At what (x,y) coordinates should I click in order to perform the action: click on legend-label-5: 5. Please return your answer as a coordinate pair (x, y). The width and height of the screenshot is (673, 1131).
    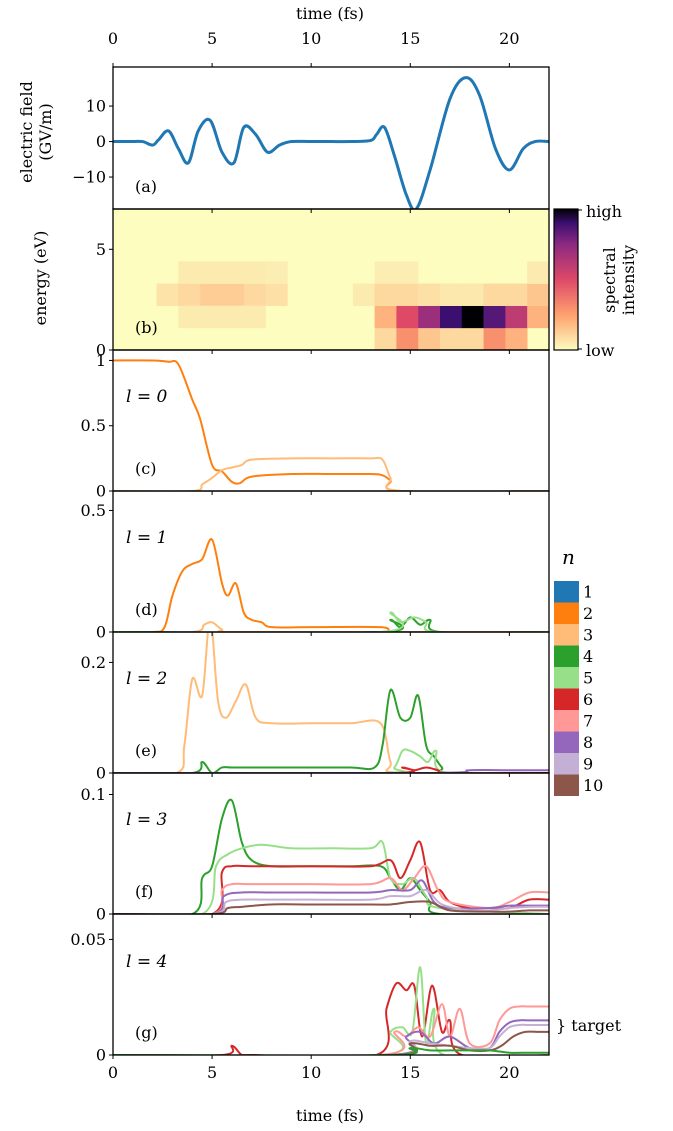
    Looking at the image, I should click on (588, 678).